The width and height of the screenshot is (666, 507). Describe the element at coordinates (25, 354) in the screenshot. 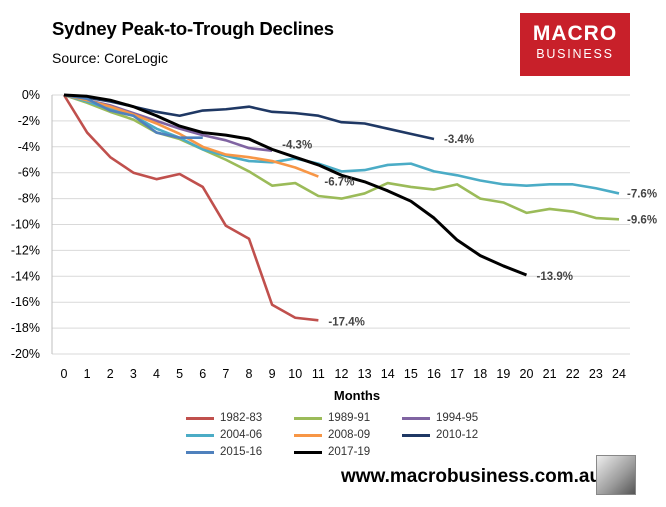

I see `y-tick-label: -20%` at that location.